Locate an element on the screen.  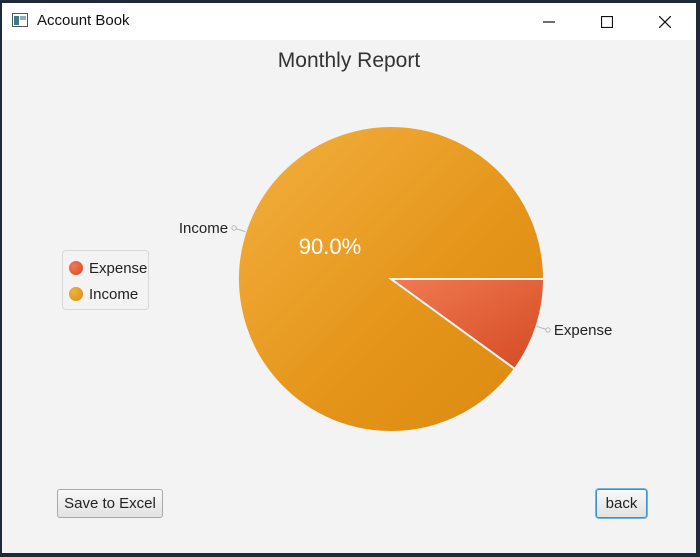
close-icon is located at coordinates (665, 21).